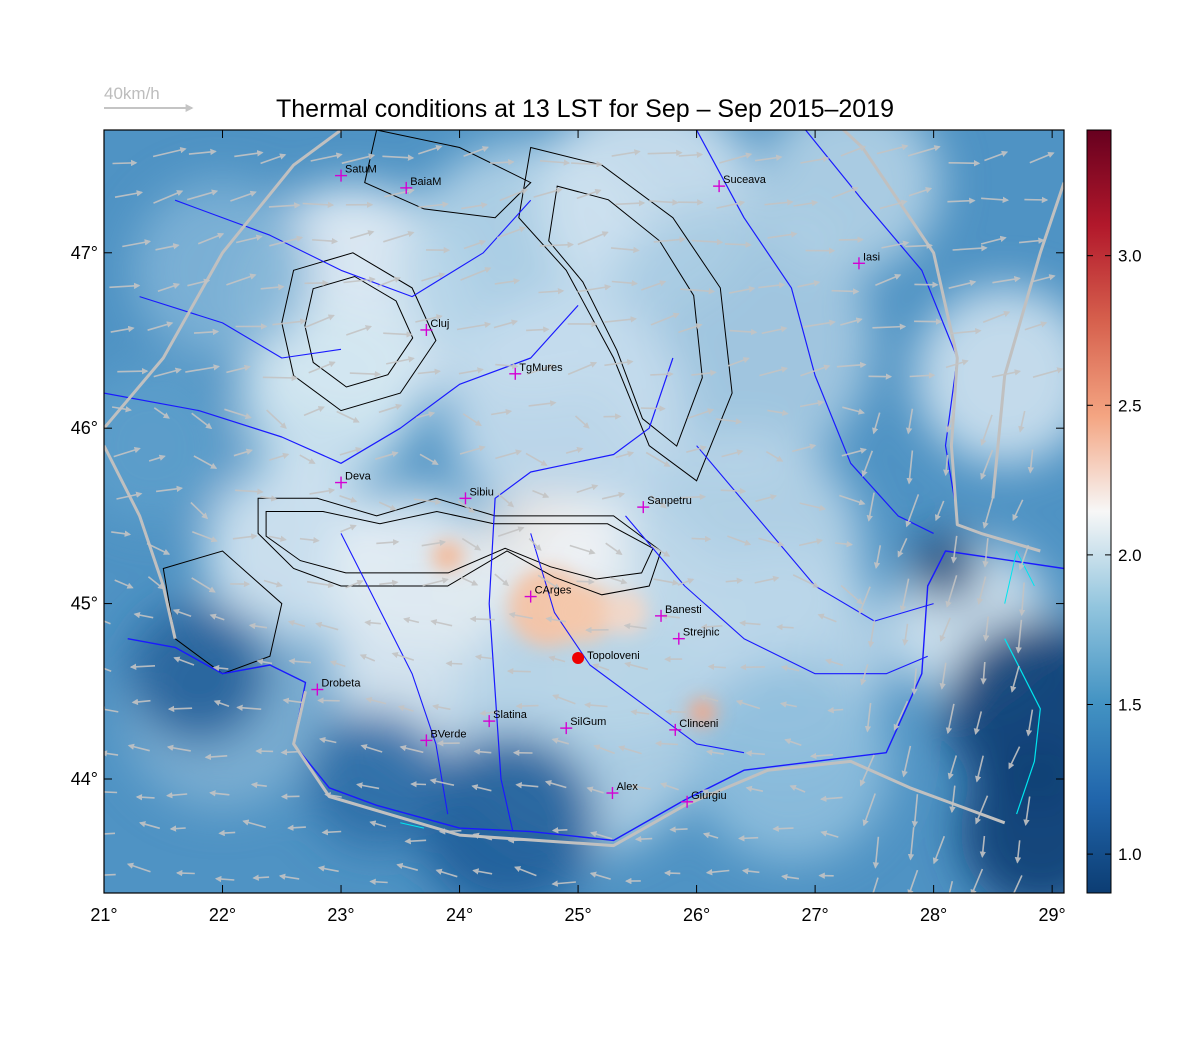 The height and width of the screenshot is (1050, 1200). I want to click on city-marker: SatuM, so click(356, 173).